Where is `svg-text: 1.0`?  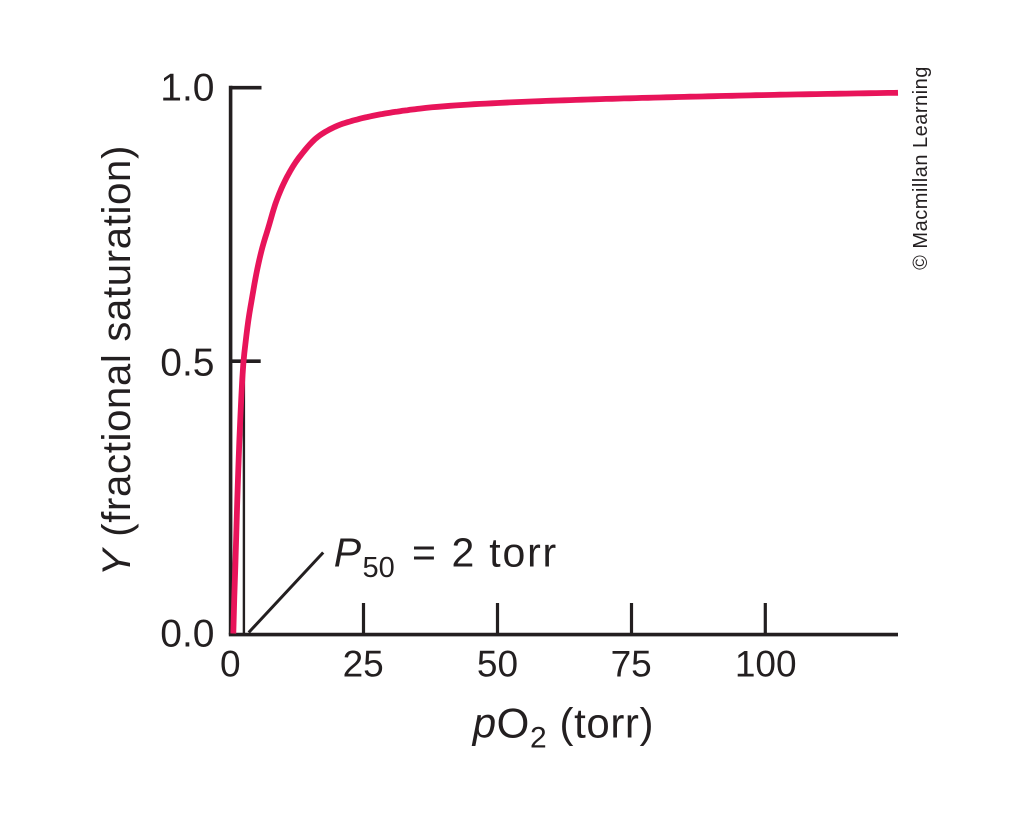 svg-text: 1.0 is located at coordinates (187, 87).